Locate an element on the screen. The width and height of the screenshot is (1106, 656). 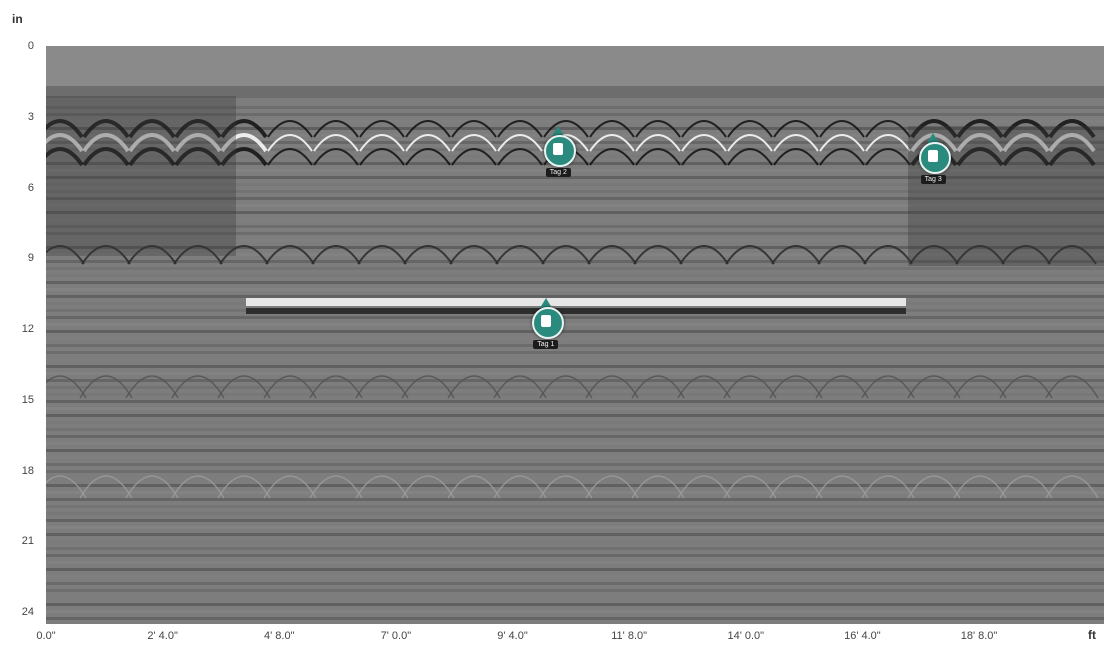
depth-unit-label: in is located at coordinates (17, 19).